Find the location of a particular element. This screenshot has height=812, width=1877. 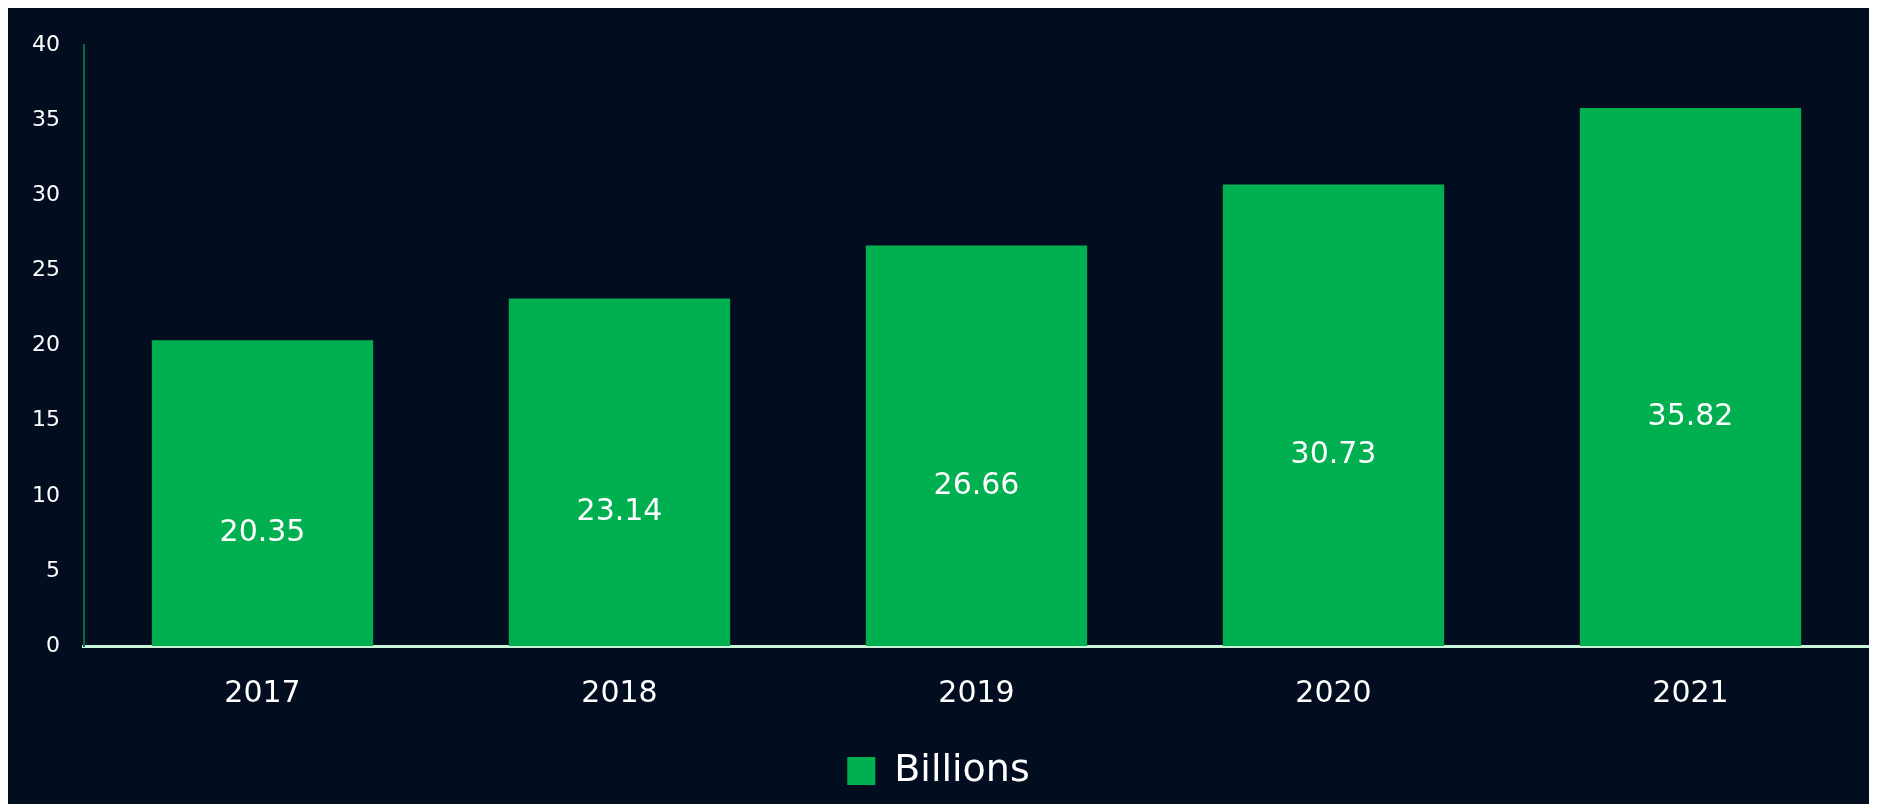

x-tick-label: 2020 is located at coordinates (1333, 691).